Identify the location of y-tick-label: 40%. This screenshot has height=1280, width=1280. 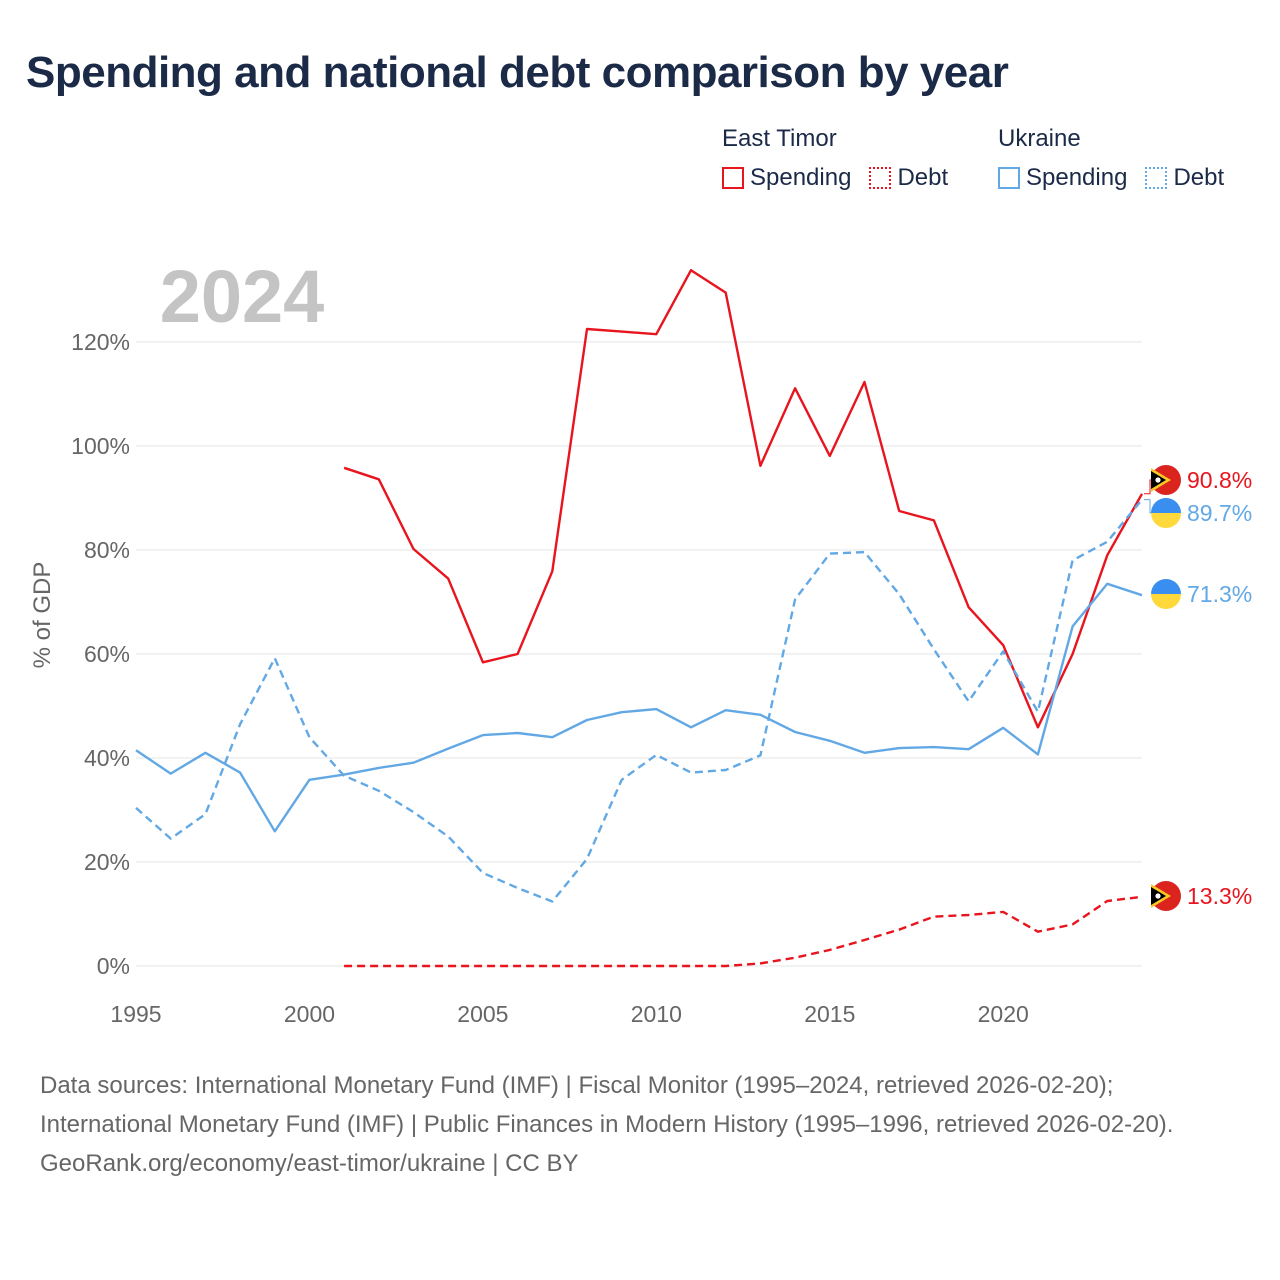
(107, 758).